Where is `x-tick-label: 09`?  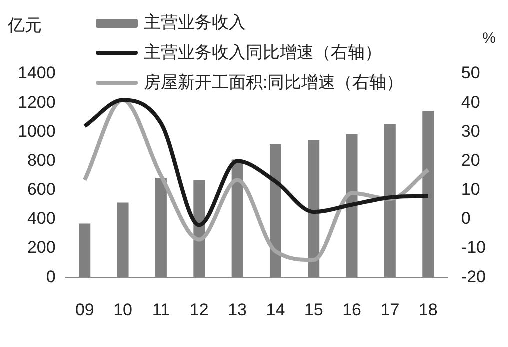
x-tick-label: 09 is located at coordinates (84, 310).